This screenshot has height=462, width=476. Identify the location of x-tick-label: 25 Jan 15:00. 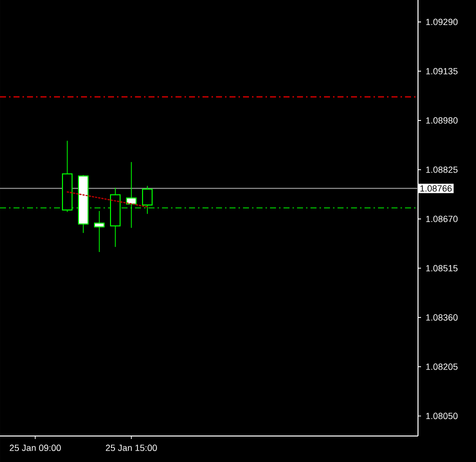
(131, 448).